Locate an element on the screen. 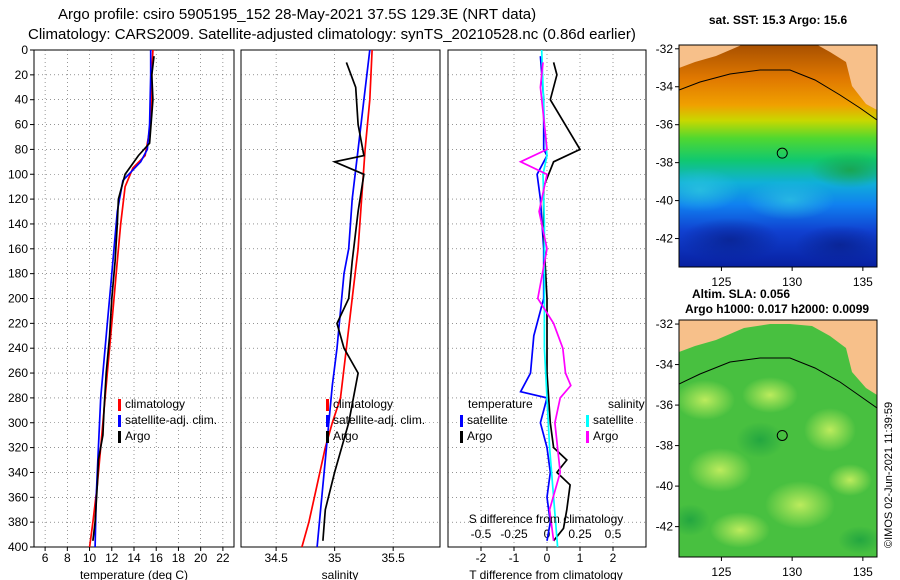 The image size is (900, 580). sla-map-frame is located at coordinates (778, 438).